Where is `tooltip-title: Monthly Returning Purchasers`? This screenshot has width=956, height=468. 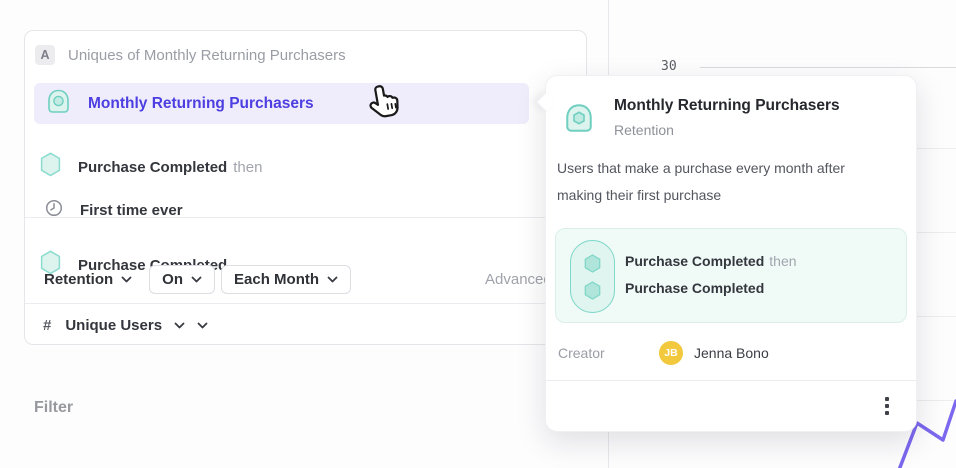
tooltip-title: Monthly Returning Purchasers is located at coordinates (727, 105).